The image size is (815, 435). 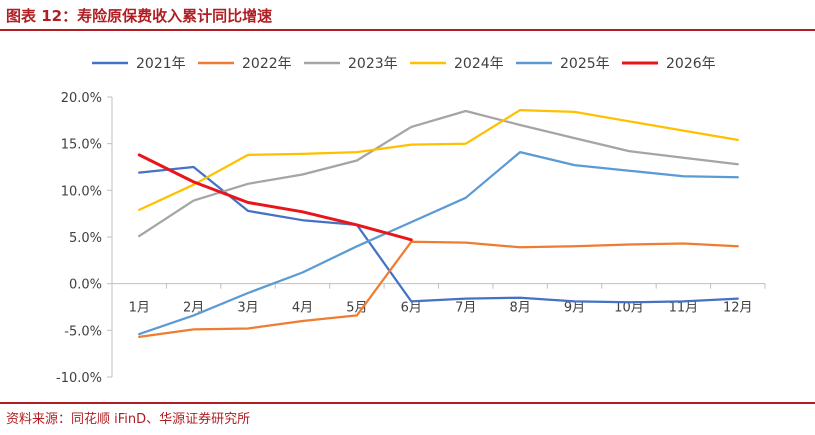 I want to click on series-line, so click(x=275, y=197).